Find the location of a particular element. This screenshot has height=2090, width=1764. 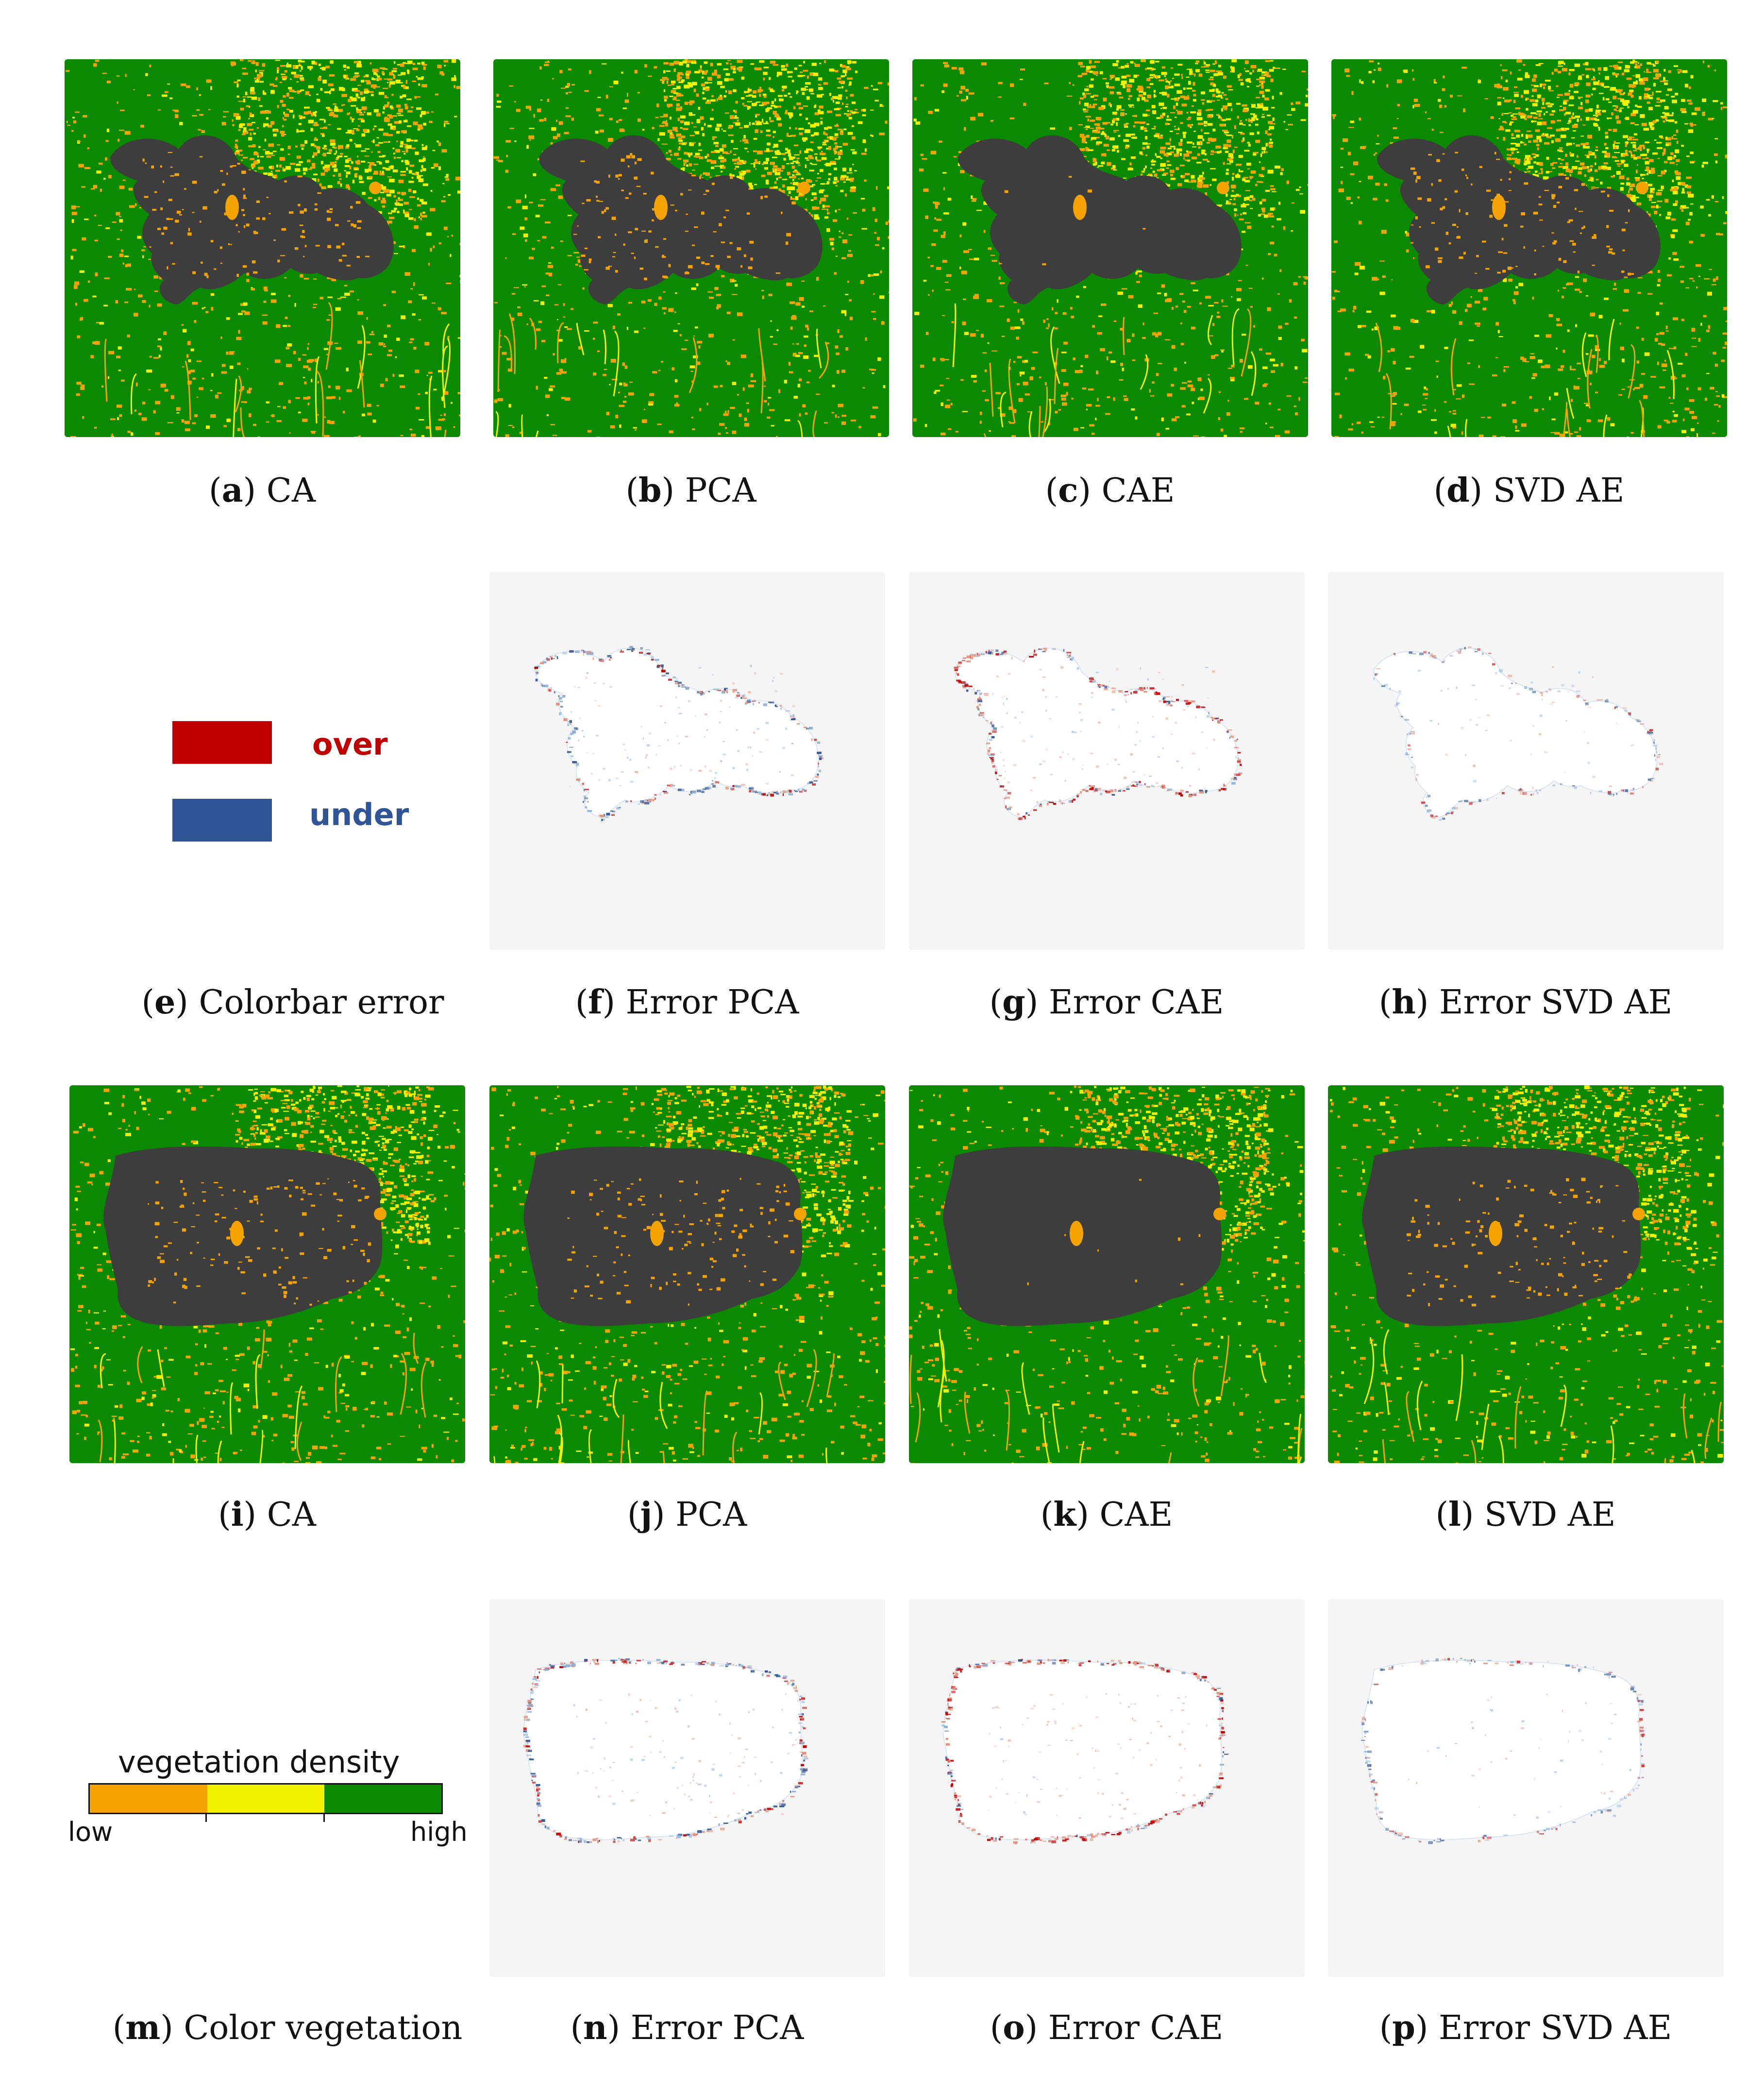

ignition-spot is located at coordinates (1080, 207).